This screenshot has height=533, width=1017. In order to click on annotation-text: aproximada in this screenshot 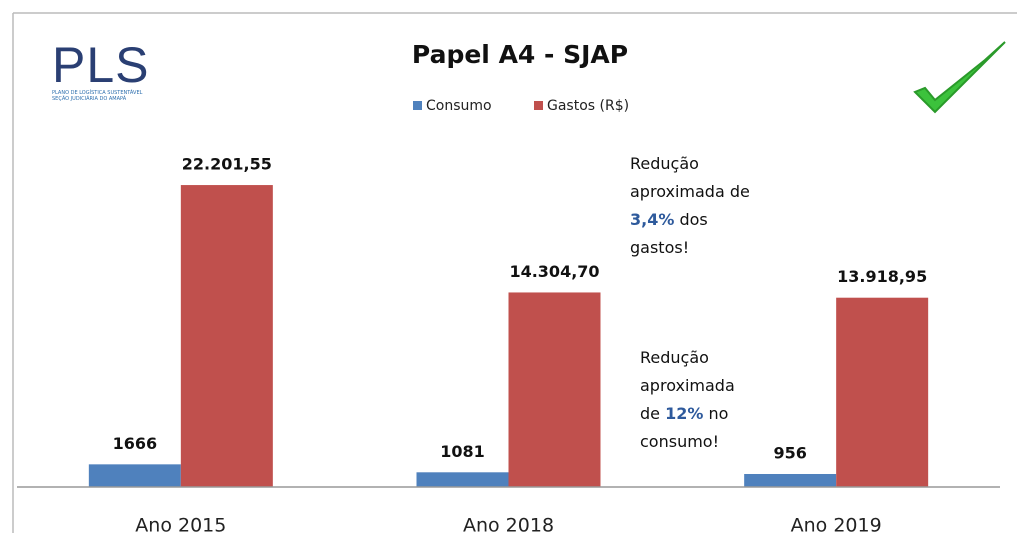, I will do `click(687, 385)`.